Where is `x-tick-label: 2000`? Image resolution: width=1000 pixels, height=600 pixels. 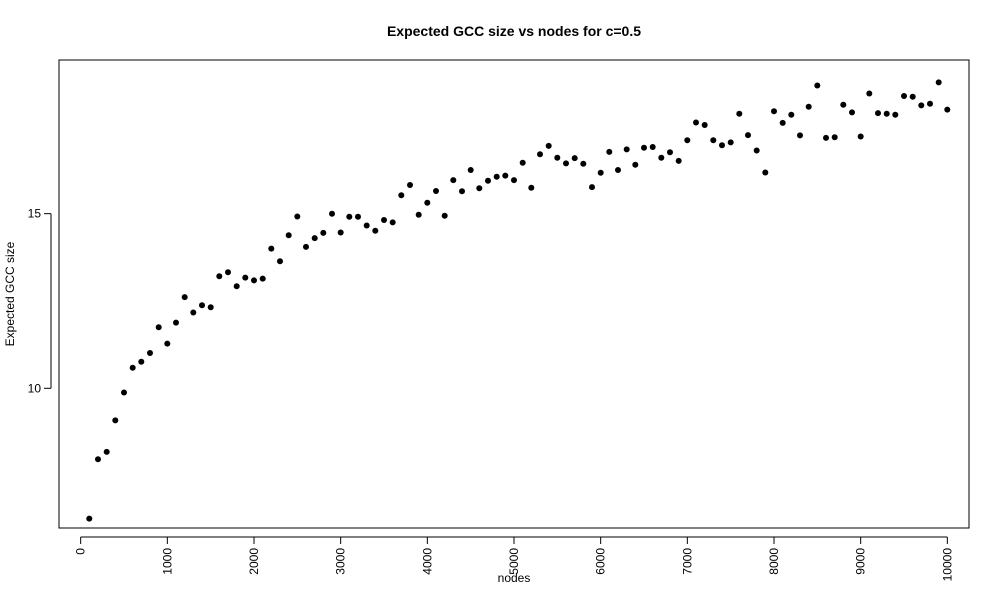 x-tick-label: 2000 is located at coordinates (254, 561).